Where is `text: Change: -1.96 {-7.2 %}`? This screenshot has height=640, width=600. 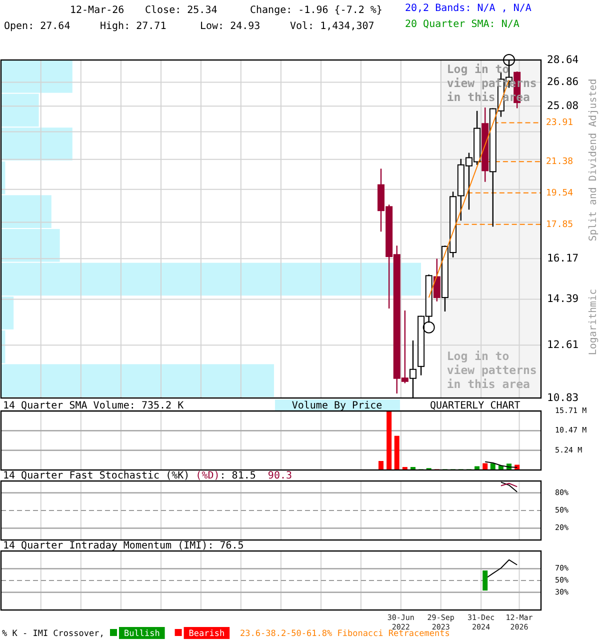
text: Change: -1.96 {-7.2 %} is located at coordinates (316, 10).